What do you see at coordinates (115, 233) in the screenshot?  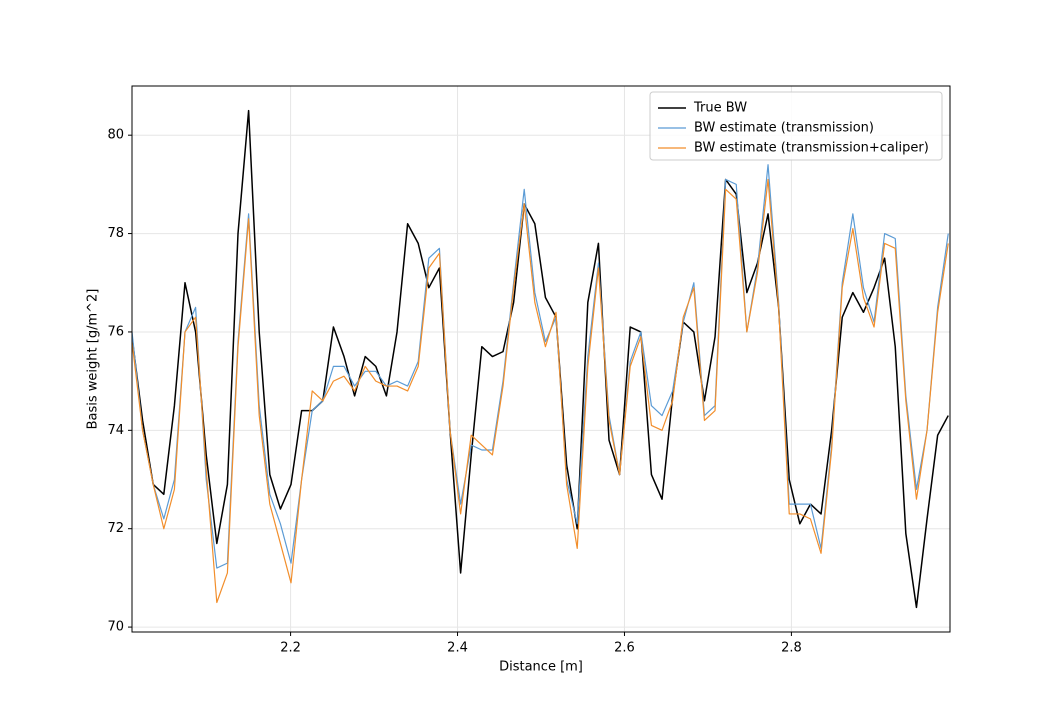 I see `y-tick-label: 78` at bounding box center [115, 233].